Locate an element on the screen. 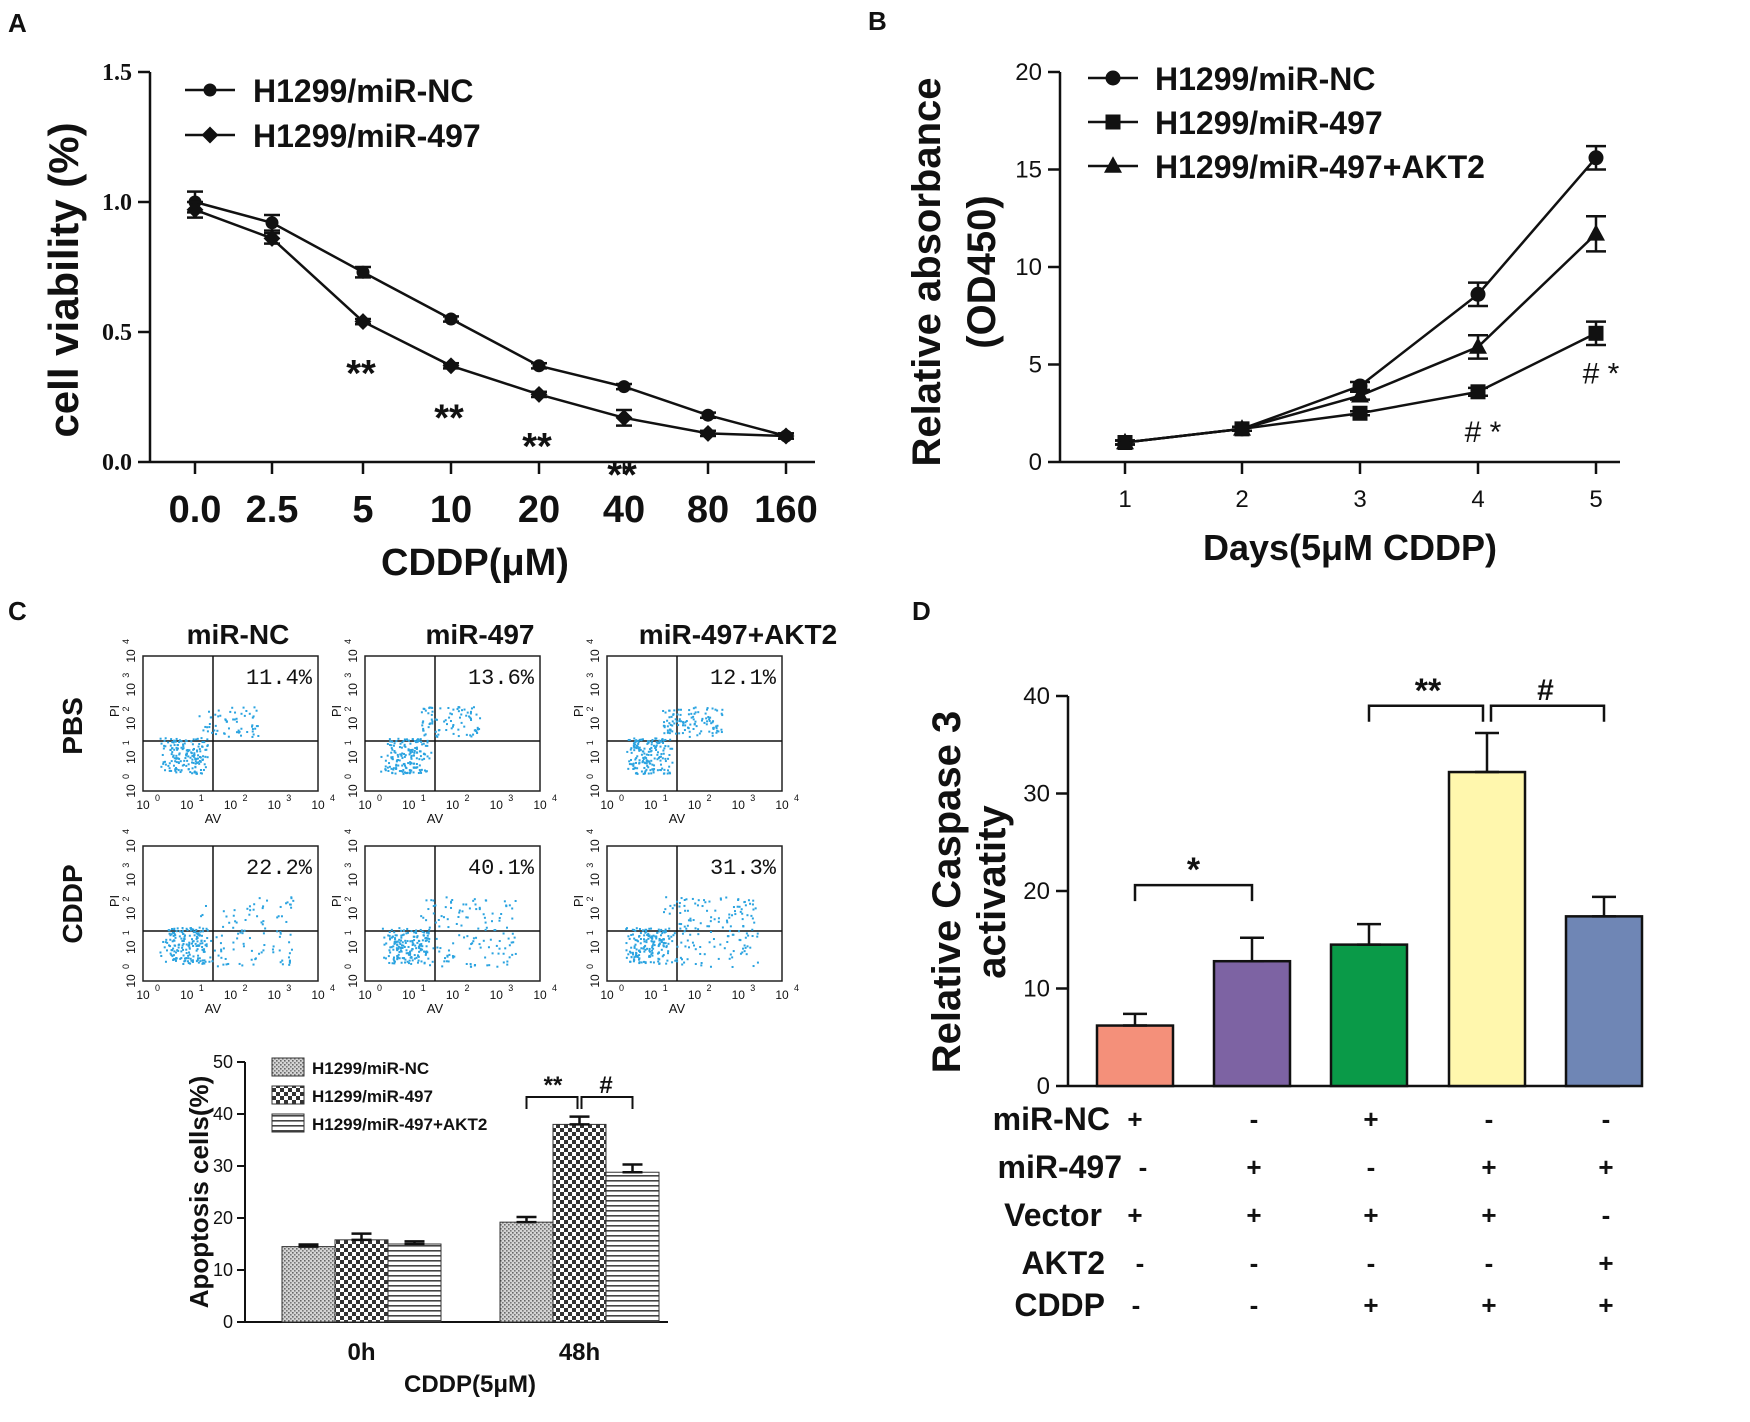  c-flow-y-tick-exp: 0 is located at coordinates (590, 776).